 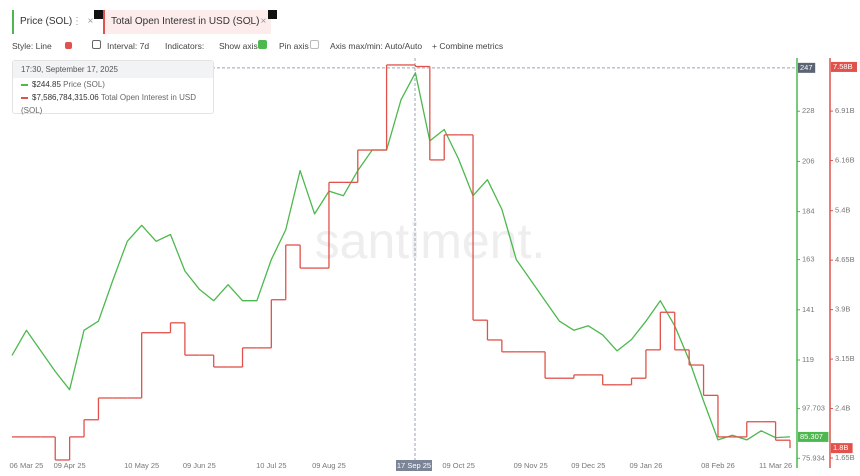 What do you see at coordinates (27, 465) in the screenshot?
I see `x-tick-label: 06 Mar 25` at bounding box center [27, 465].